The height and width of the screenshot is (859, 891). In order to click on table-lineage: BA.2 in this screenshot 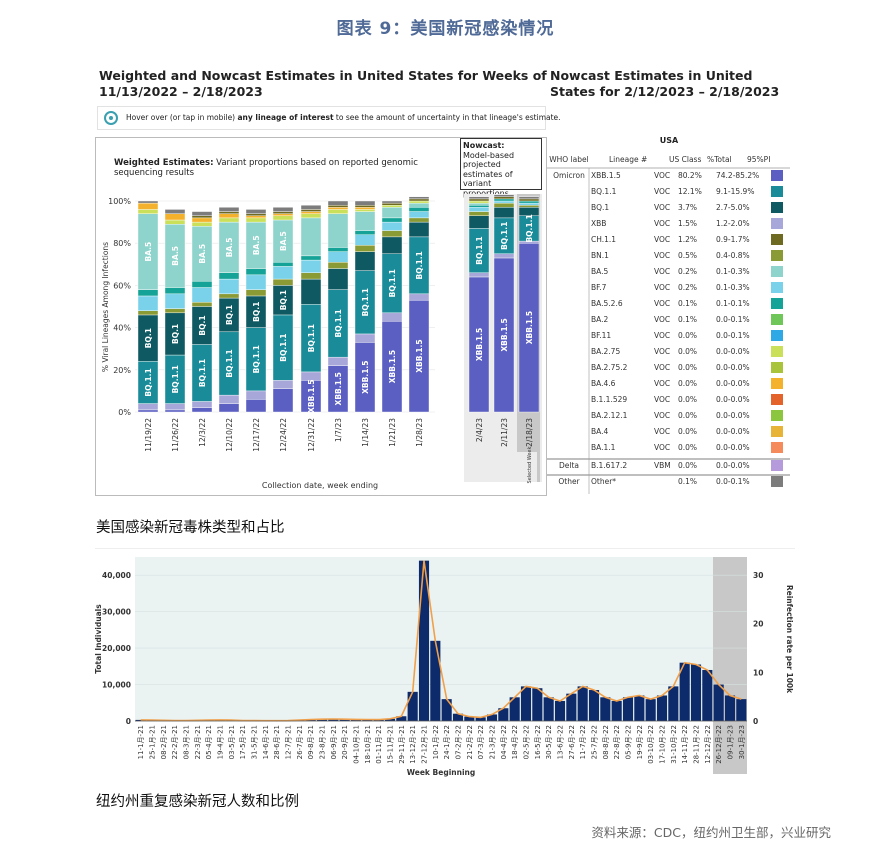, I will do `click(600, 319)`.